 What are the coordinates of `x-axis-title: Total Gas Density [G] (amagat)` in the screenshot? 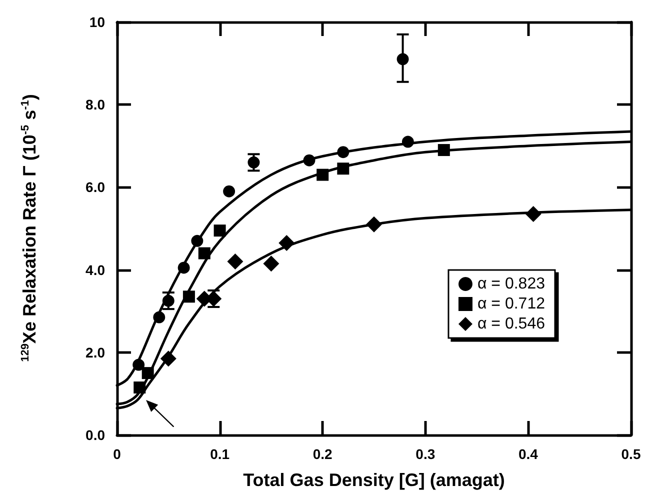 It's located at (374, 480).